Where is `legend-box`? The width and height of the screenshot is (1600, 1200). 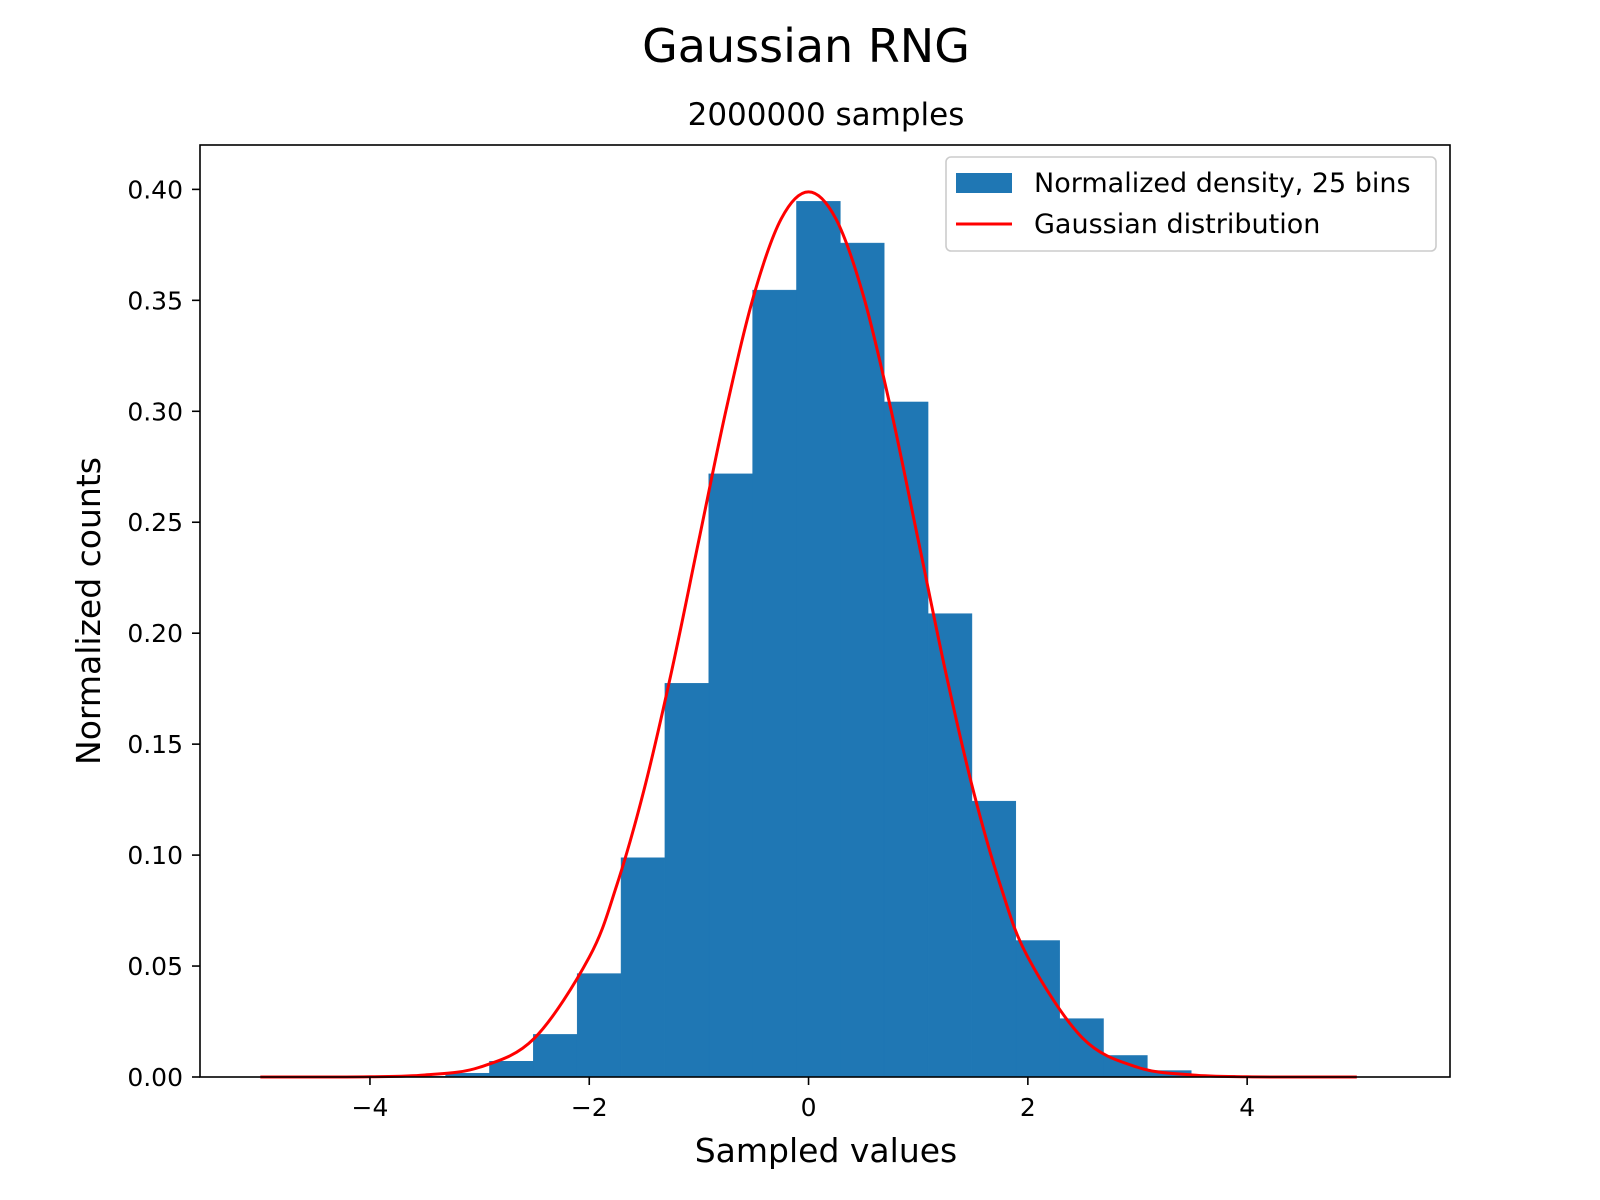
legend-box is located at coordinates (1191, 204).